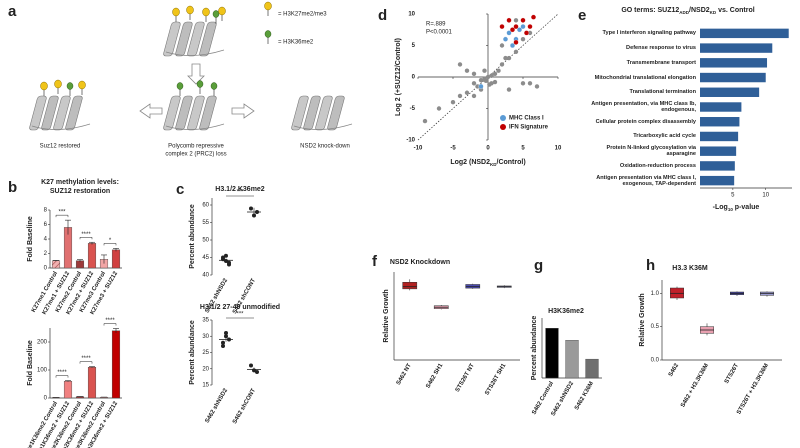  I want to click on x-tick-label: 0, so click(488, 149).